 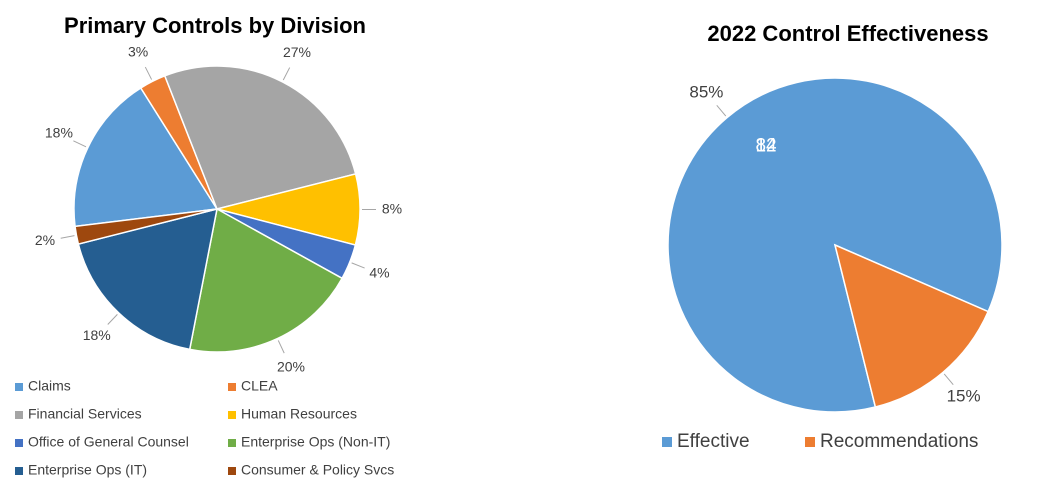 I want to click on data-label: 4%, so click(x=379, y=273).